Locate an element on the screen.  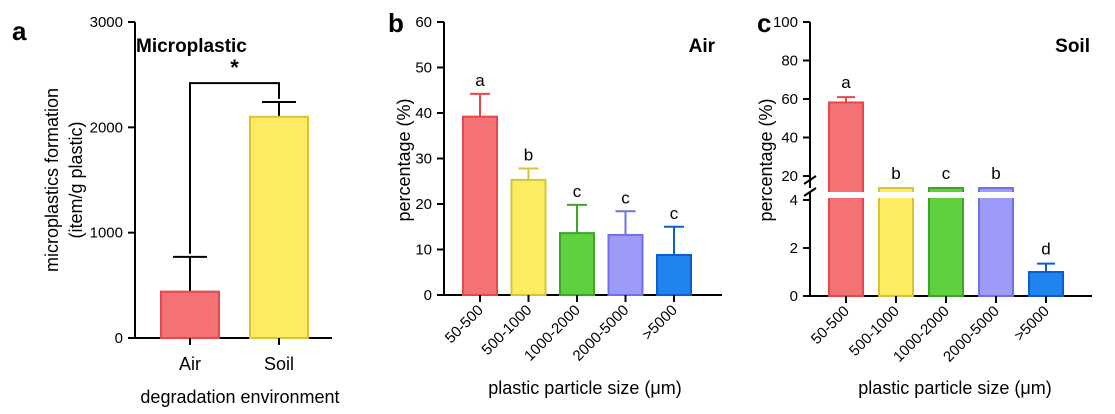
panel-a-xtick-label: Air is located at coordinates (190, 364).